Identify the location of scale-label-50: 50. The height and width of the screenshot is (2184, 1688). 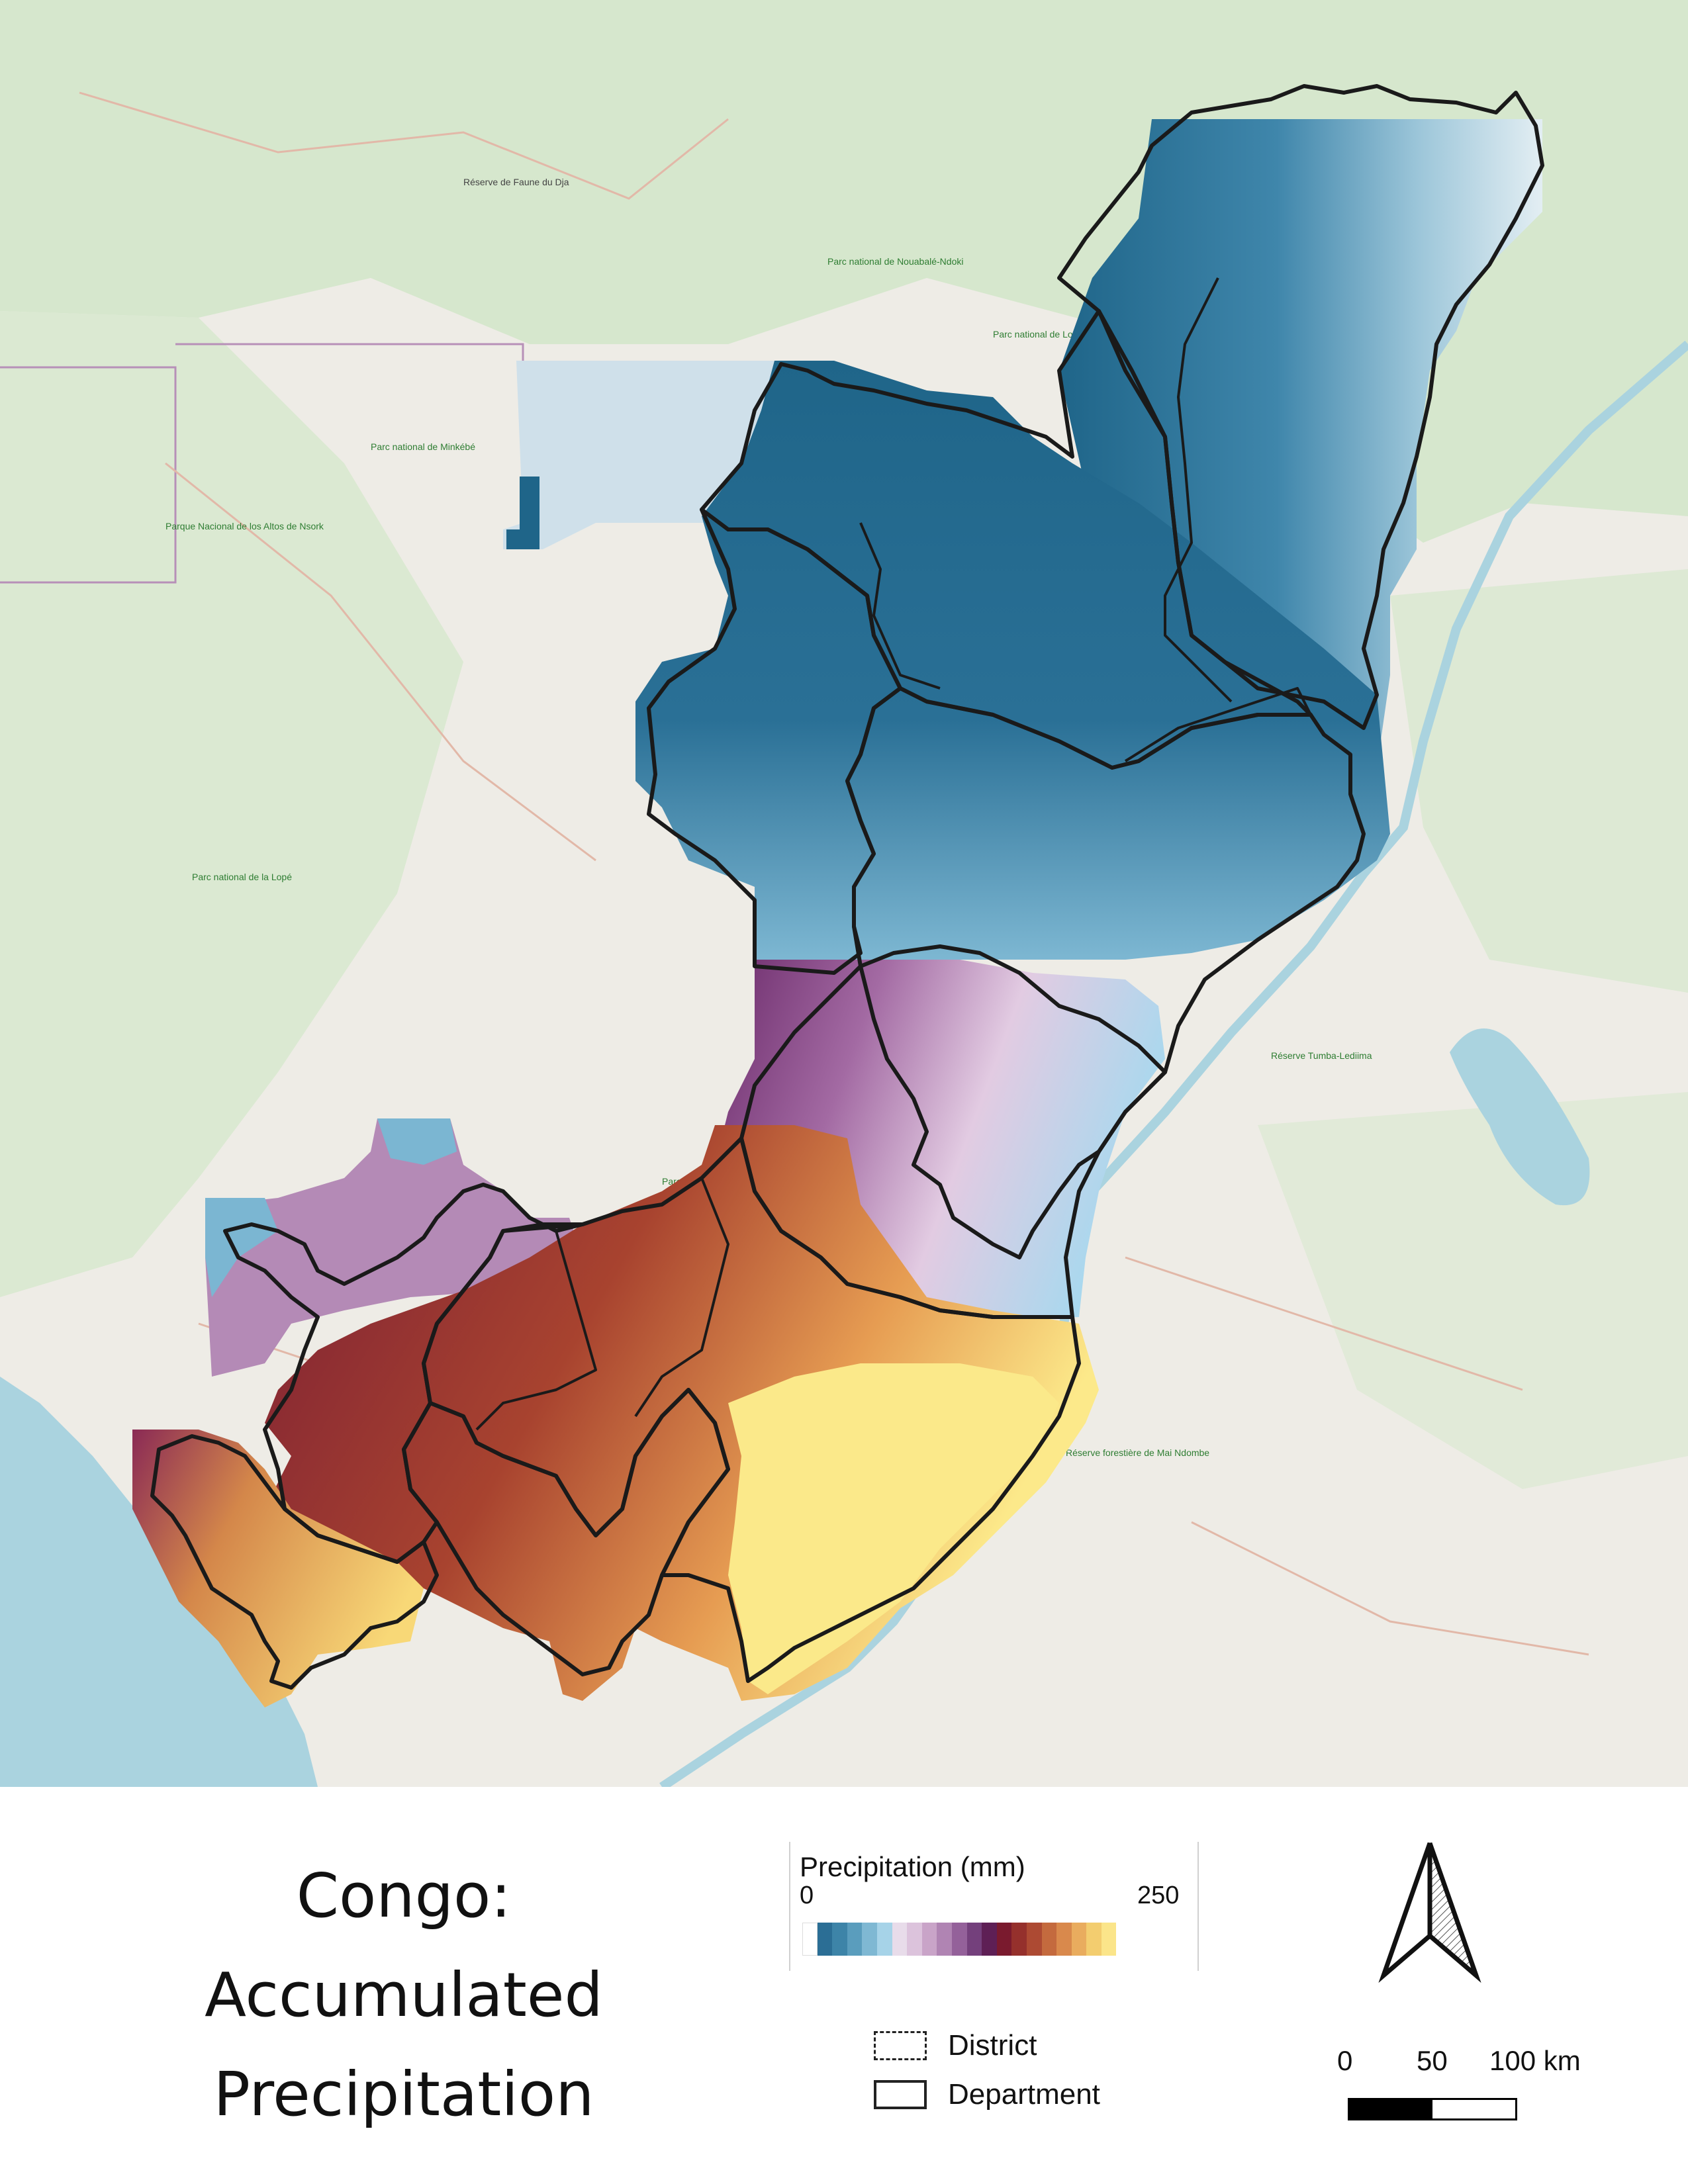
(1432, 2060).